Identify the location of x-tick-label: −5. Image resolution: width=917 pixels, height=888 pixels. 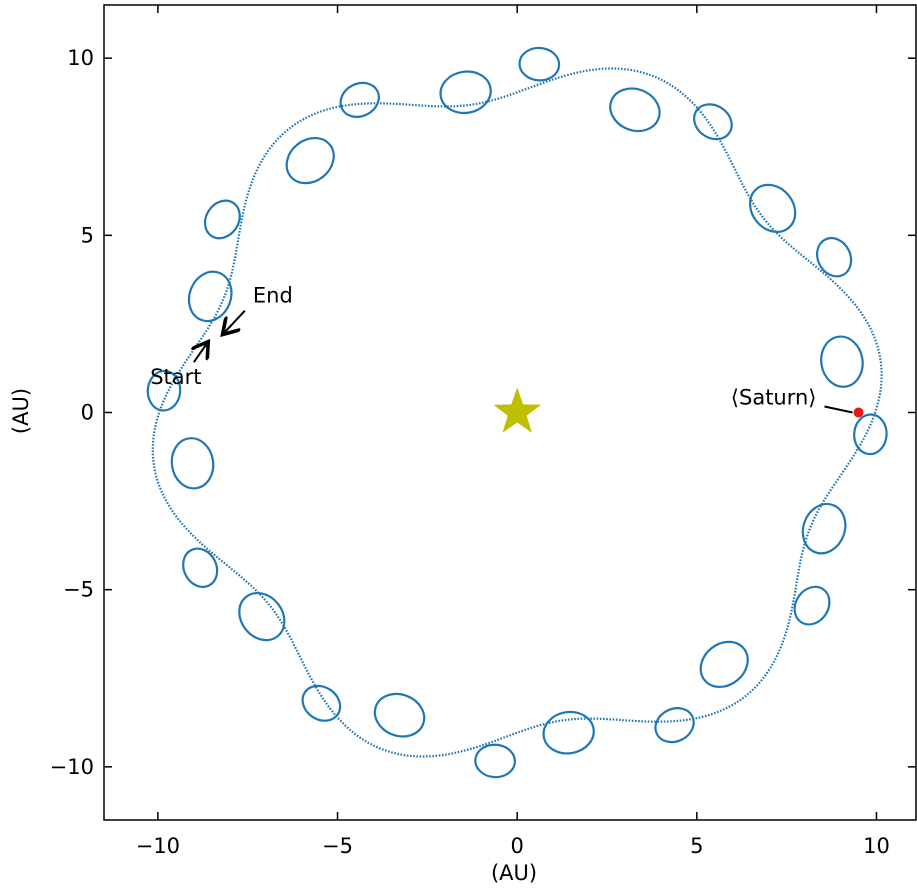
(337, 846).